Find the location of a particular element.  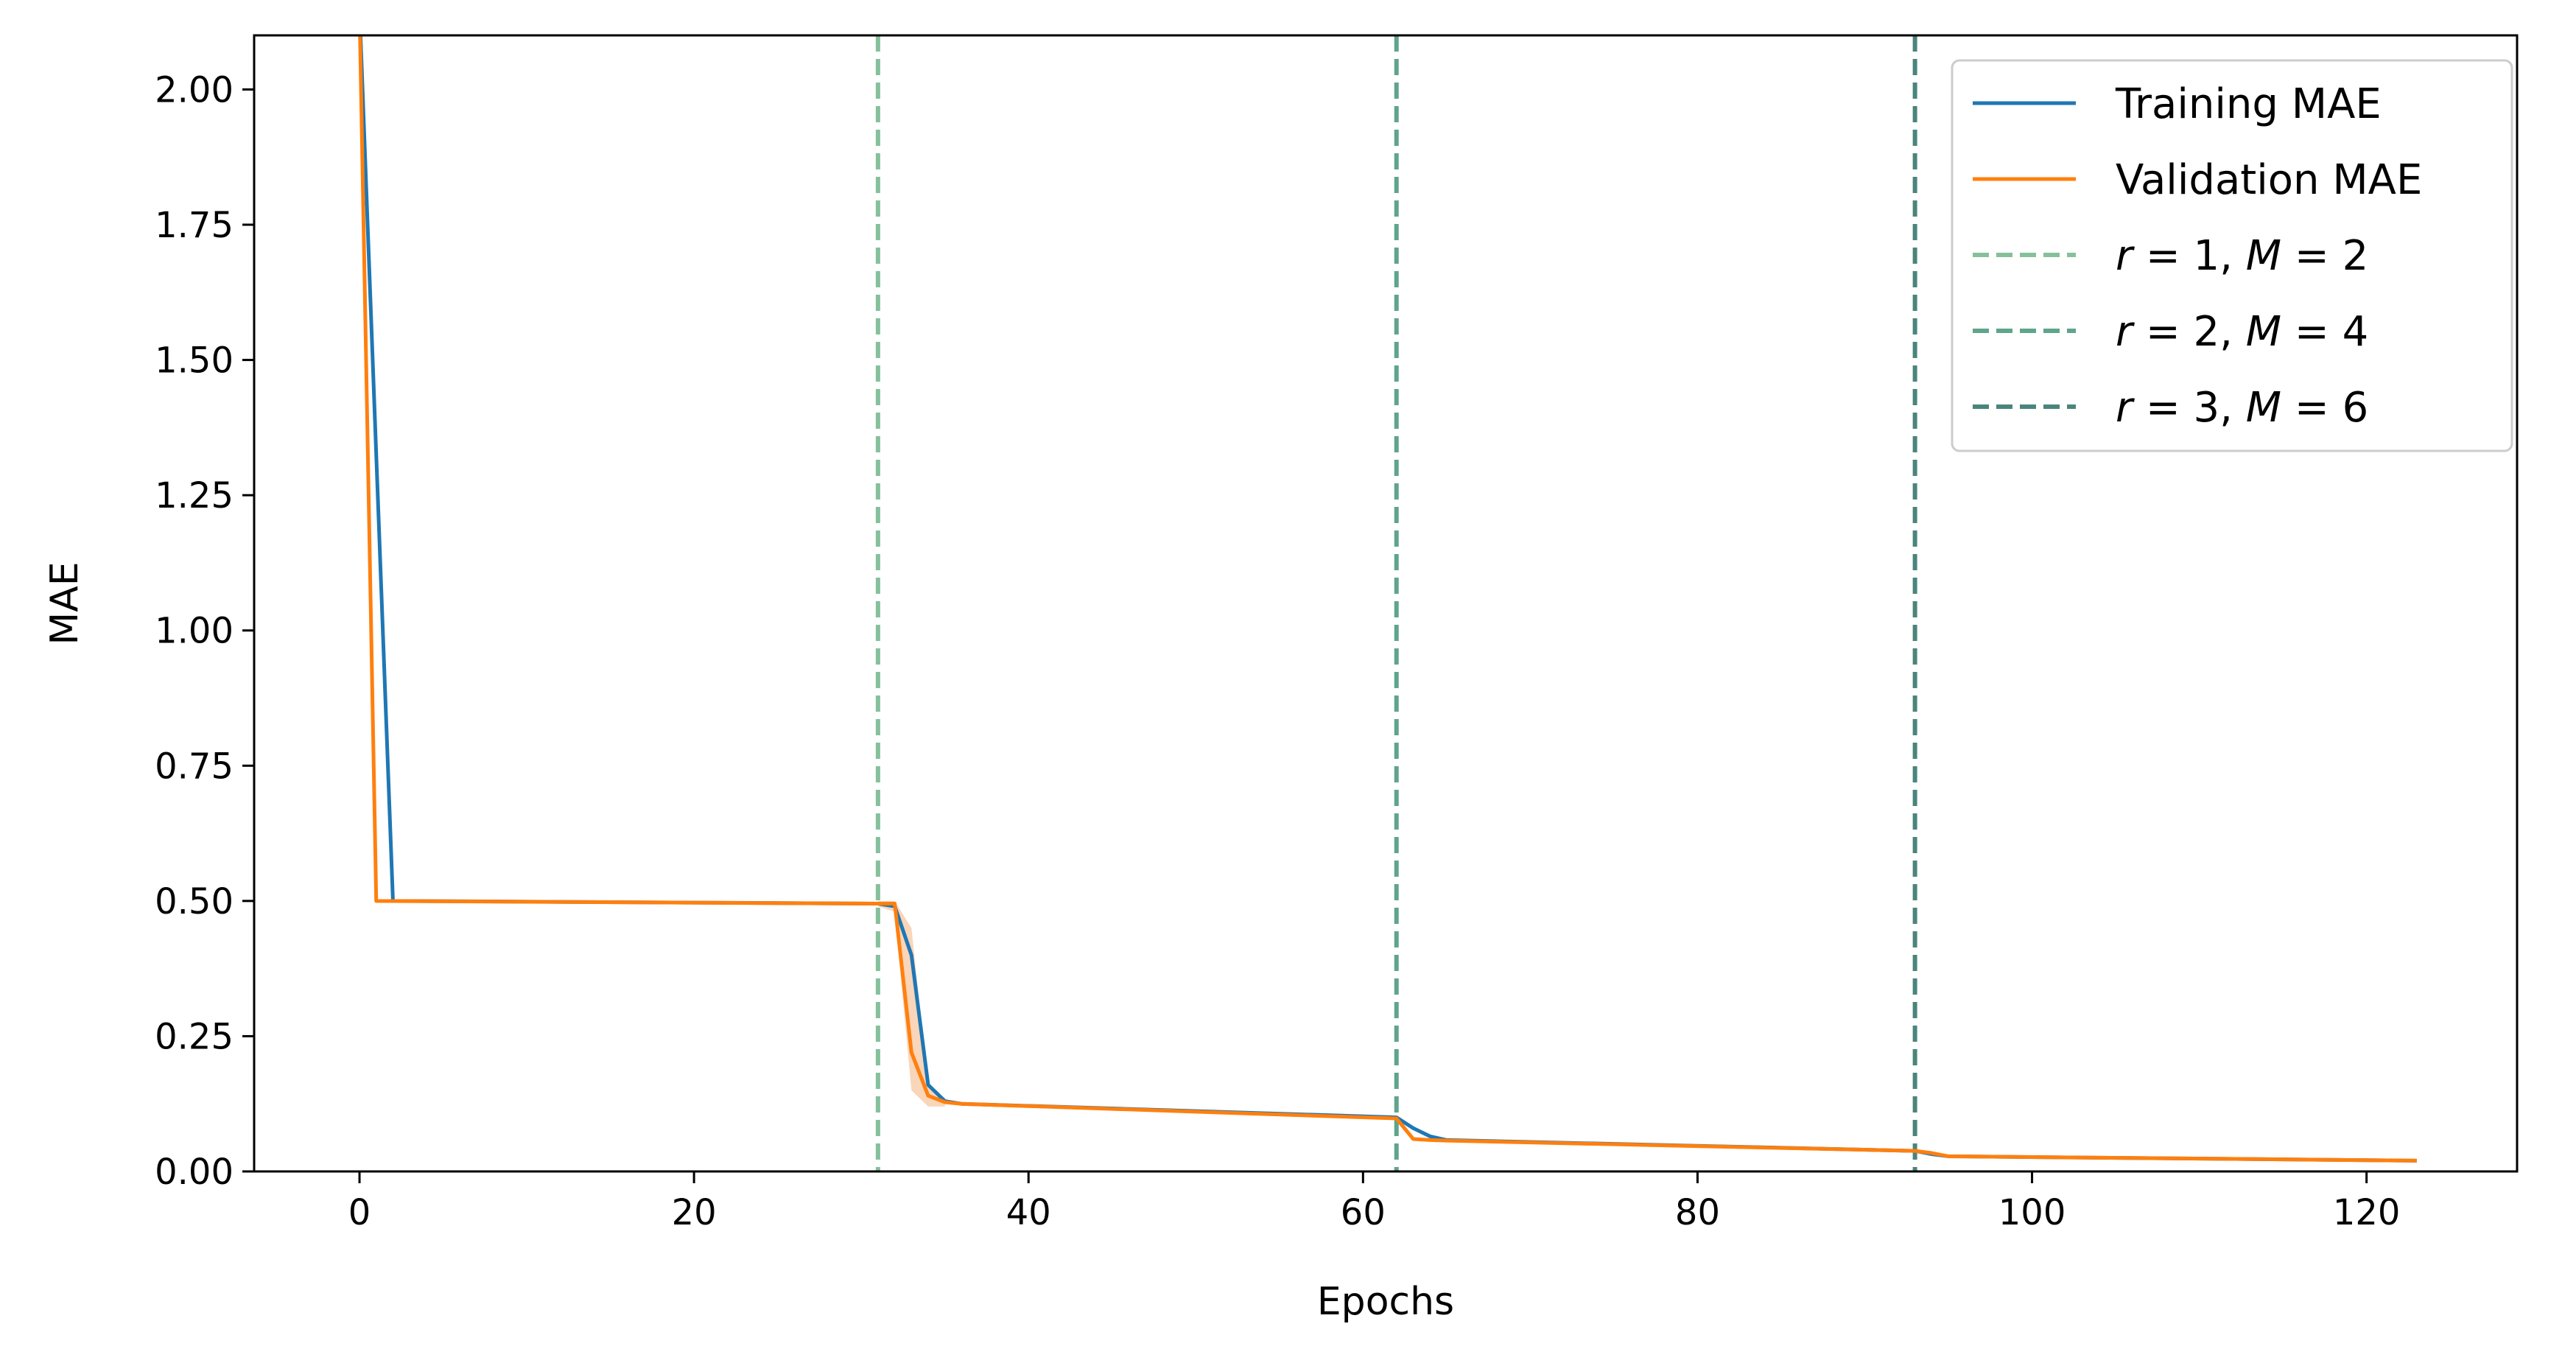

legend-label: Validation MAE is located at coordinates (2269, 180).